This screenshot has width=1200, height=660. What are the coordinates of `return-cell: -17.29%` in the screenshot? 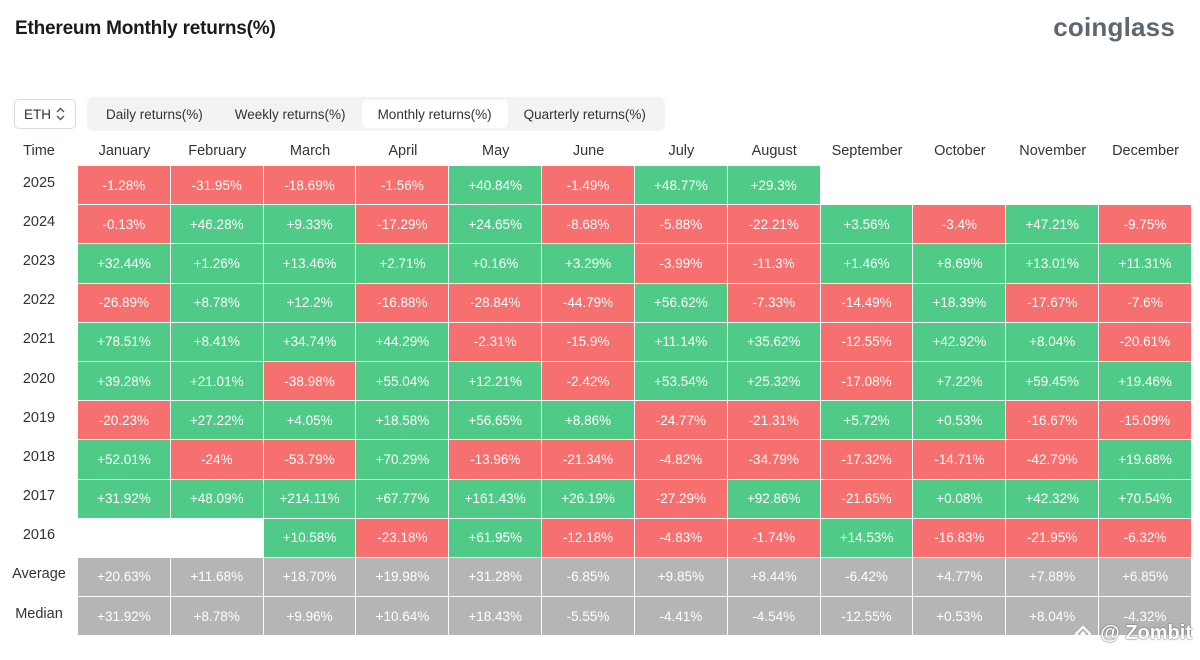 It's located at (403, 225).